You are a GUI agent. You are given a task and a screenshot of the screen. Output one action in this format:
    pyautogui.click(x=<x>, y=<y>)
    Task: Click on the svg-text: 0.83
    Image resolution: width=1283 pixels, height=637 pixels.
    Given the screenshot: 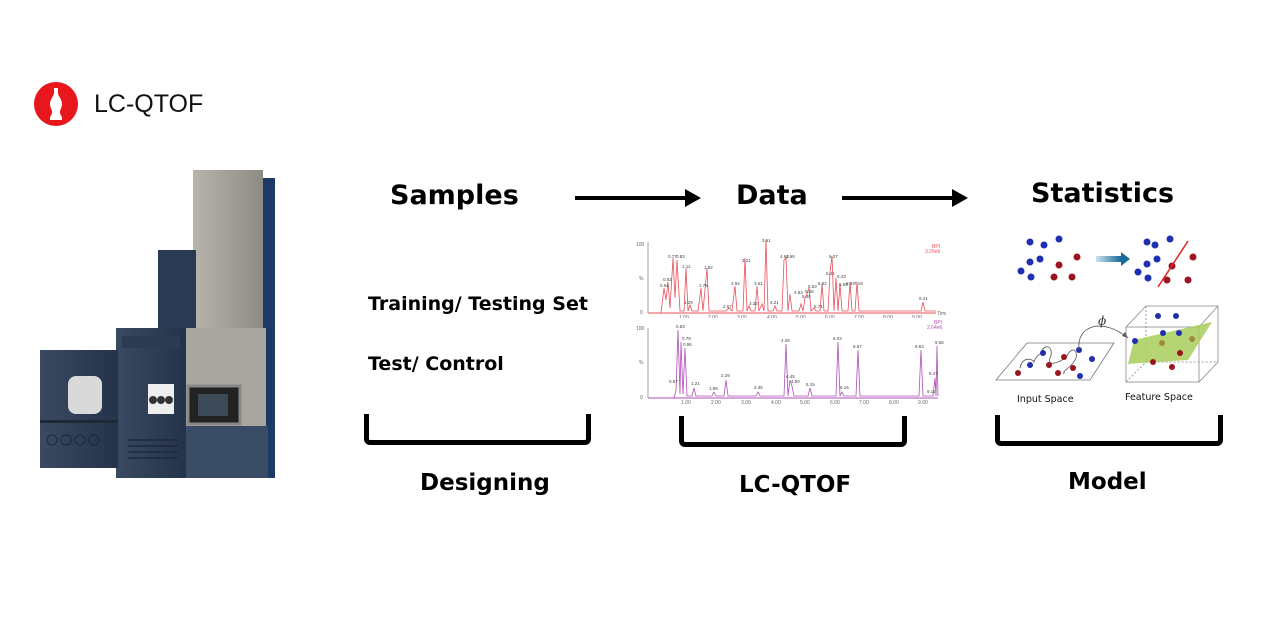 What is the action you would take?
    pyautogui.click(x=680, y=256)
    